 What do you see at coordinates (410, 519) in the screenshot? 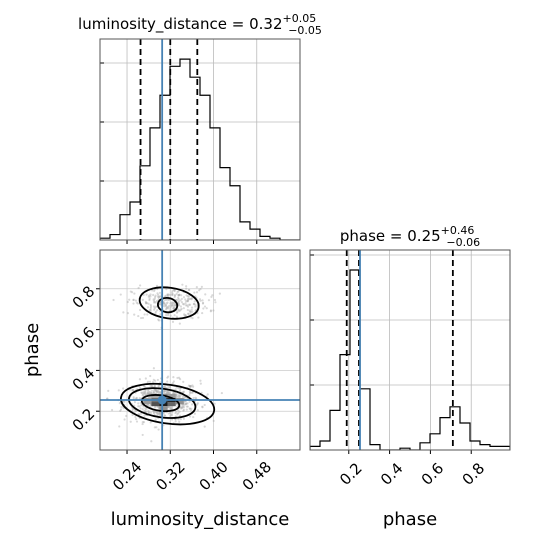
I see `x-axis-label-phase: phase` at bounding box center [410, 519].